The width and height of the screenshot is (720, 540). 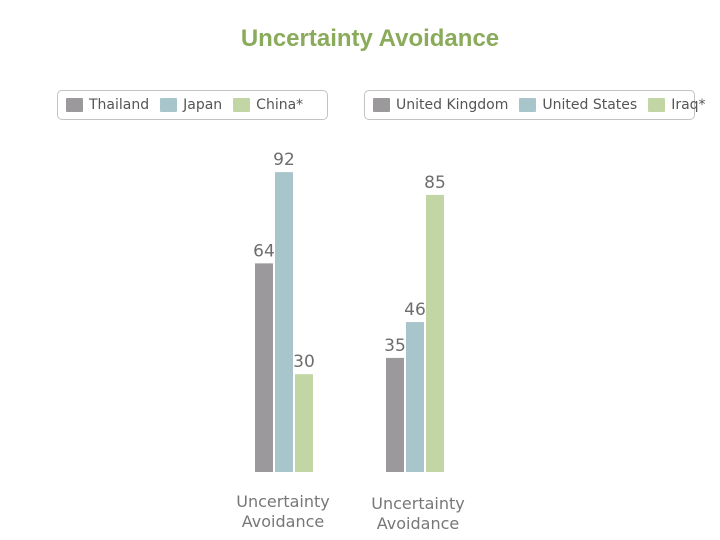 I want to click on legend-item-iraq: Iraq*, so click(x=677, y=105).